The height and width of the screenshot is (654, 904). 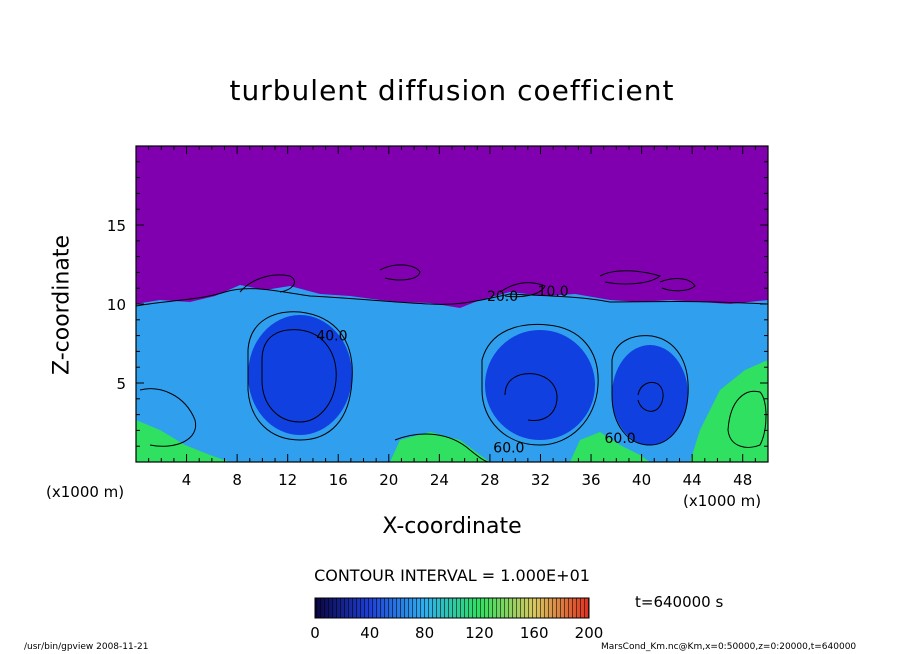 I want to click on x-tick-label: 40, so click(x=641, y=480).